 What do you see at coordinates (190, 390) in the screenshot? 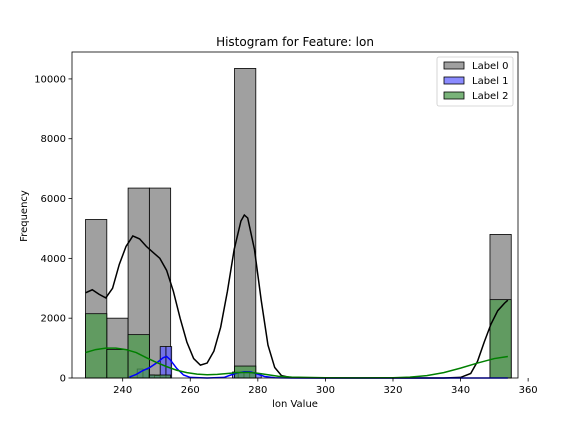
I see `x-tick-label: 260` at bounding box center [190, 390].